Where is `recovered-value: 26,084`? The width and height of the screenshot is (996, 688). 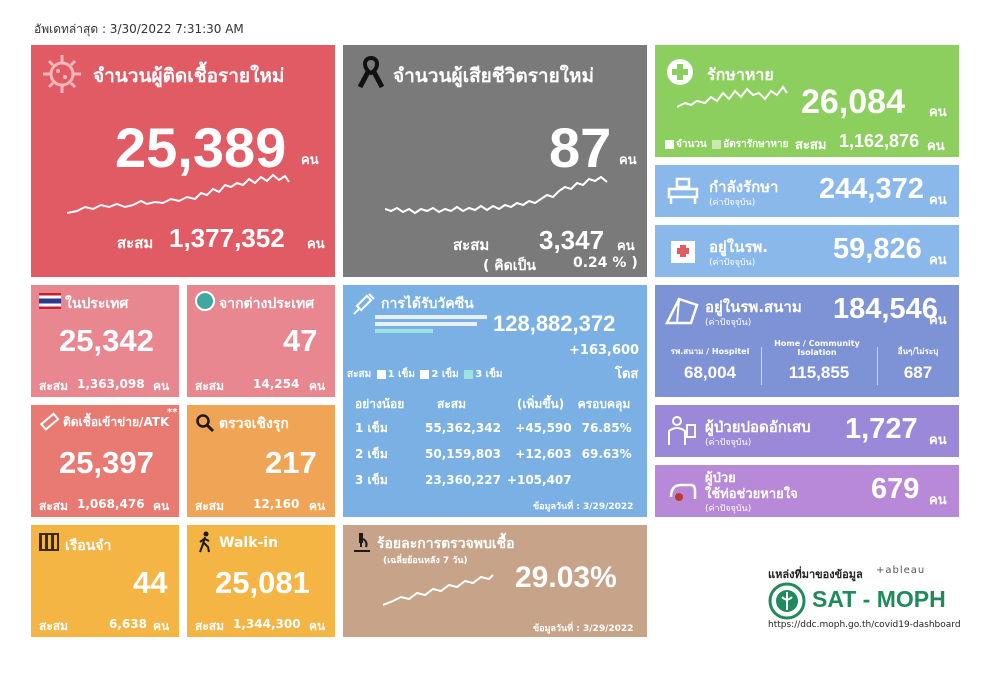
recovered-value: 26,084 is located at coordinates (853, 102).